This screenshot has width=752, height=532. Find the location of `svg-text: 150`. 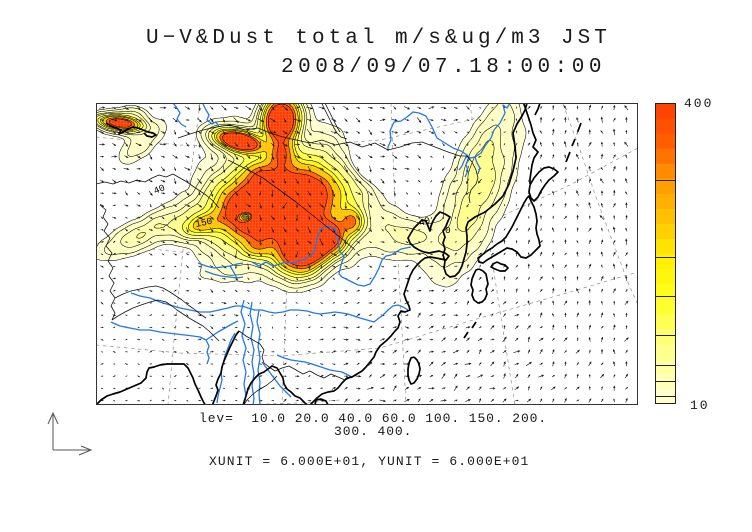

svg-text: 150 is located at coordinates (203, 223).